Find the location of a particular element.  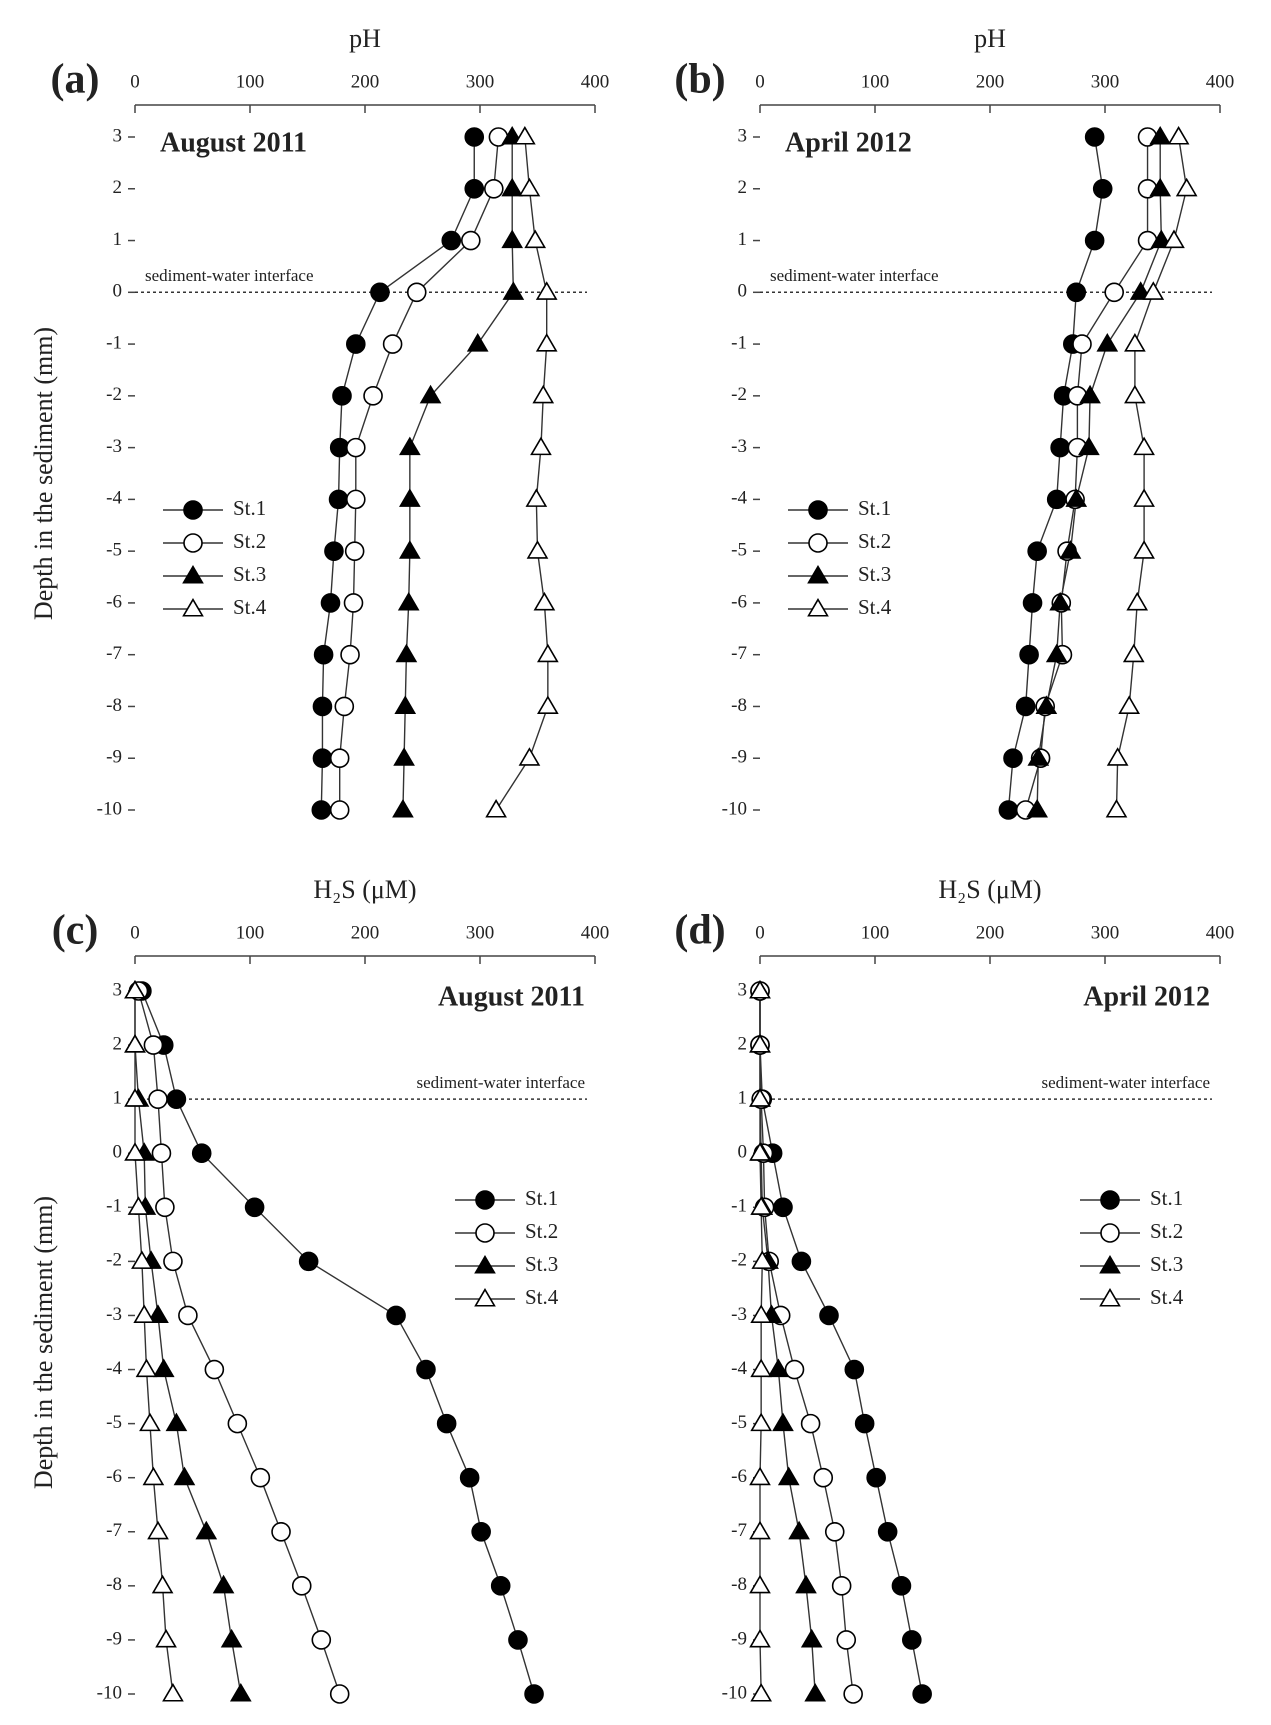

y-tick-label: -1 is located at coordinates (739, 342).